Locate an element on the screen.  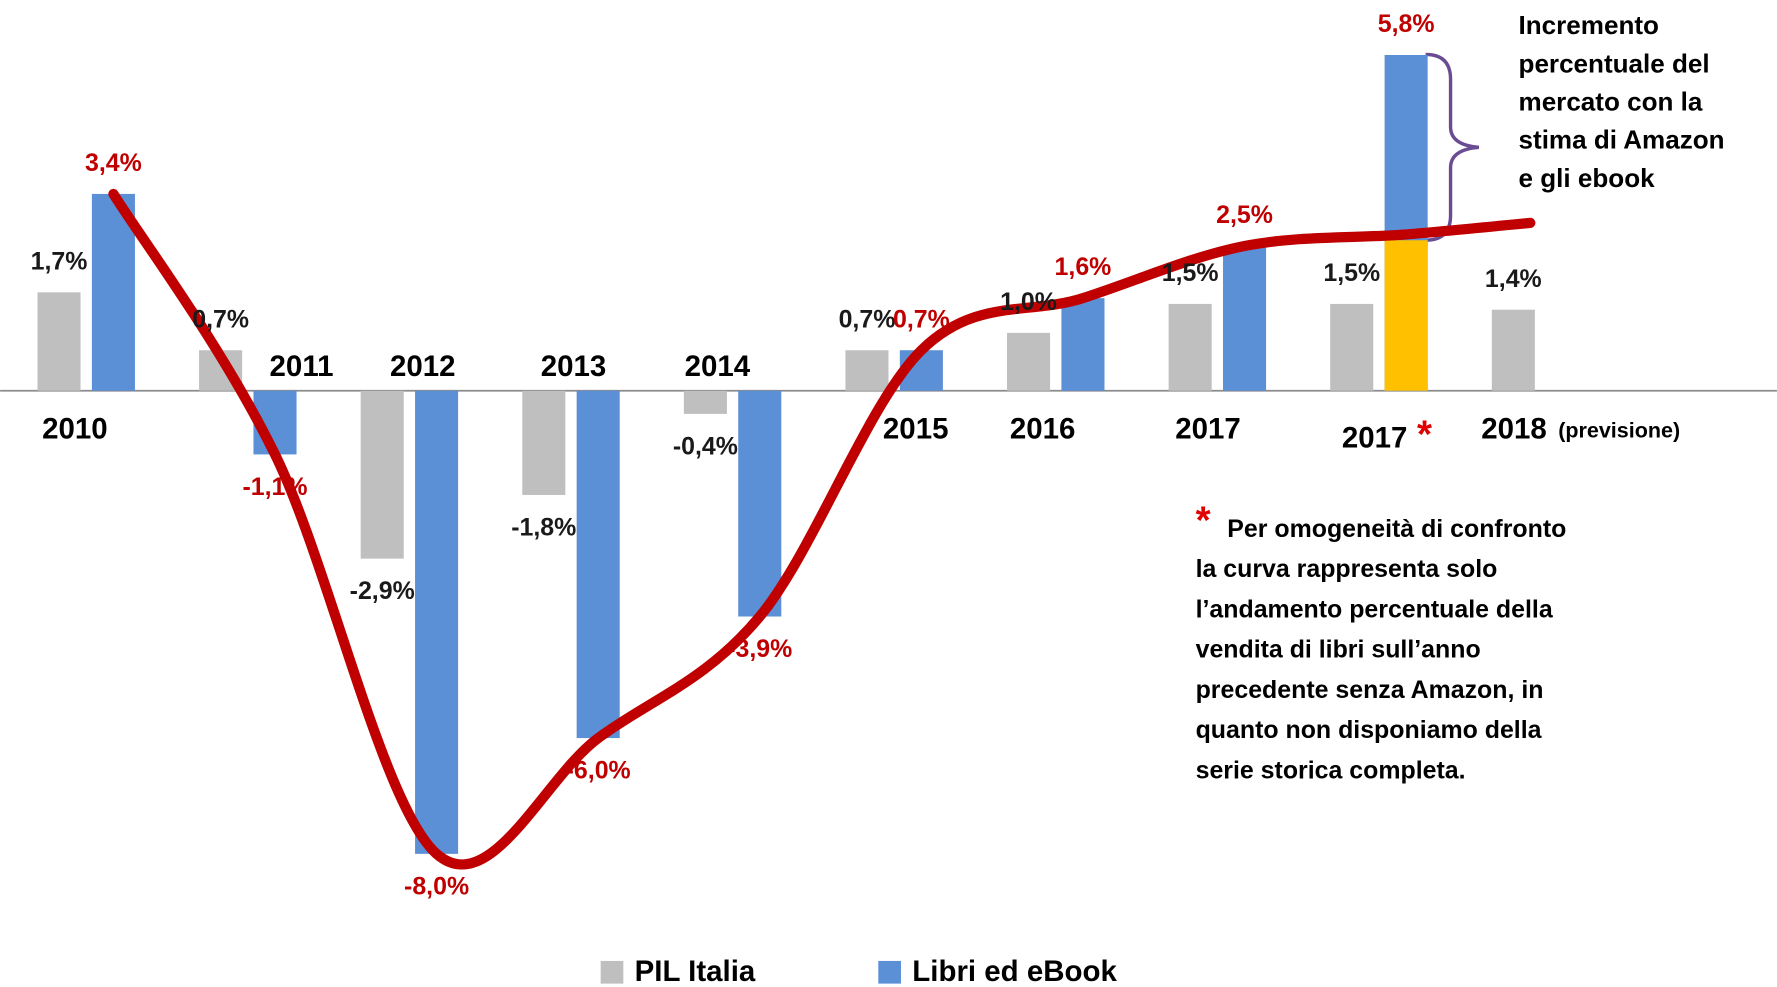
bracket-note: mercato con la is located at coordinates (1611, 101).